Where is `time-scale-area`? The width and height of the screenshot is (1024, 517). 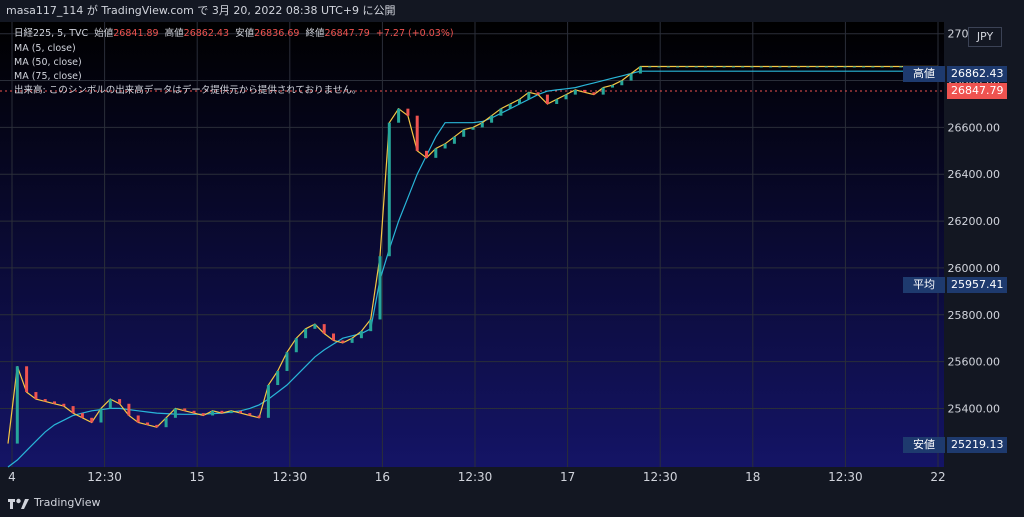
time-scale-area is located at coordinates (512, 478).